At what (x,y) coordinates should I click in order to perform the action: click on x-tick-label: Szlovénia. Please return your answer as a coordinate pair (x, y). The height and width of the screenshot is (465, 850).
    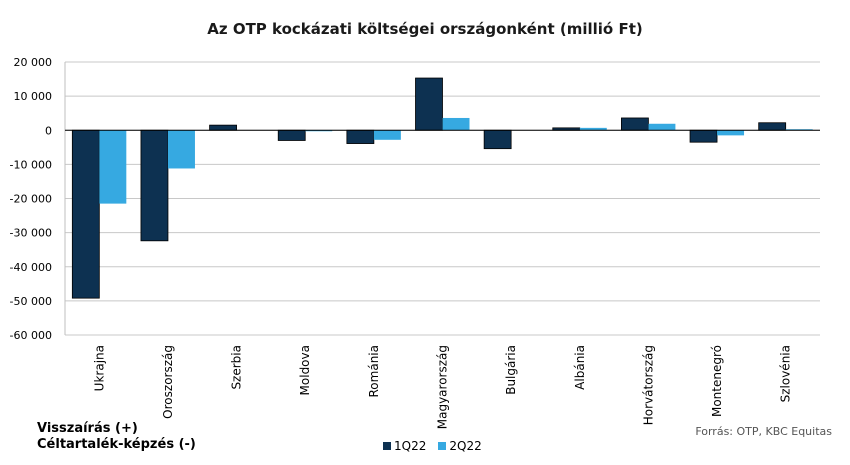
    Looking at the image, I should click on (786, 373).